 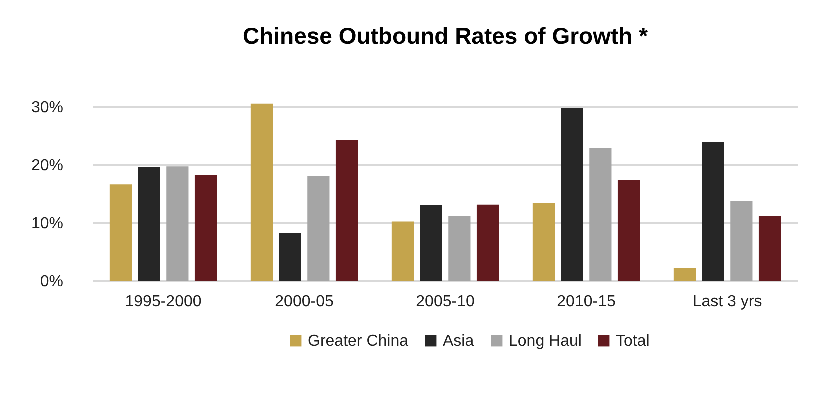 What do you see at coordinates (545, 341) in the screenshot?
I see `legend-label: Long Haul` at bounding box center [545, 341].